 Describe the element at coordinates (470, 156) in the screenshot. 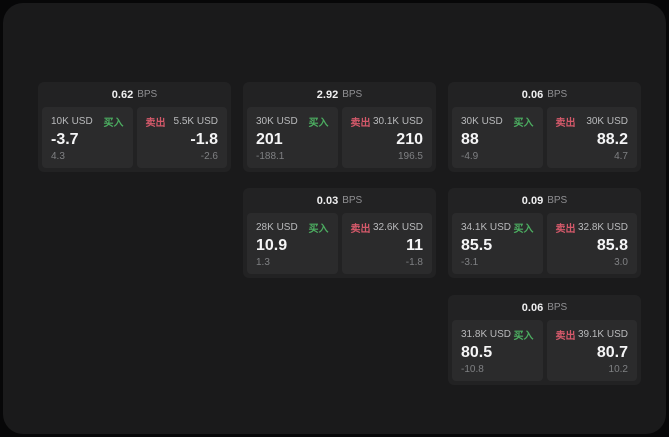

I see `buy-sub-value: -4.9` at that location.